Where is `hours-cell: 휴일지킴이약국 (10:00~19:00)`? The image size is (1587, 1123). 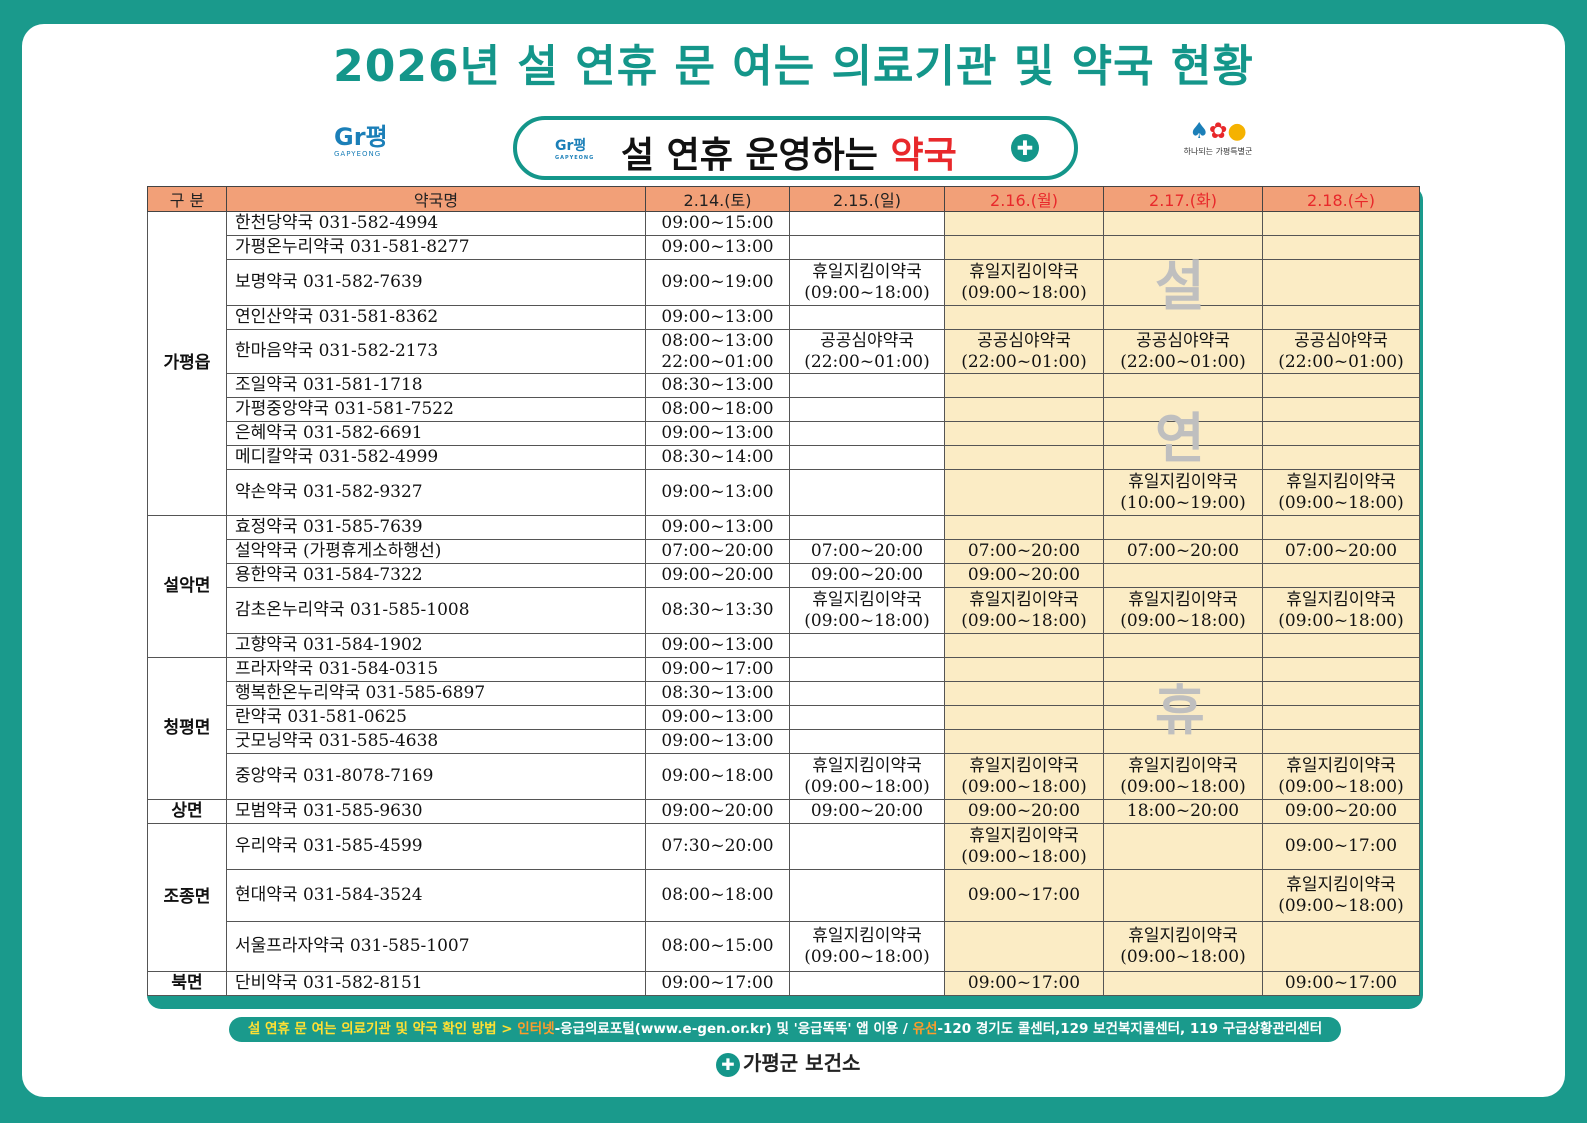
hours-cell: 휴일지킴이약국 (10:00~19:00) is located at coordinates (1183, 492).